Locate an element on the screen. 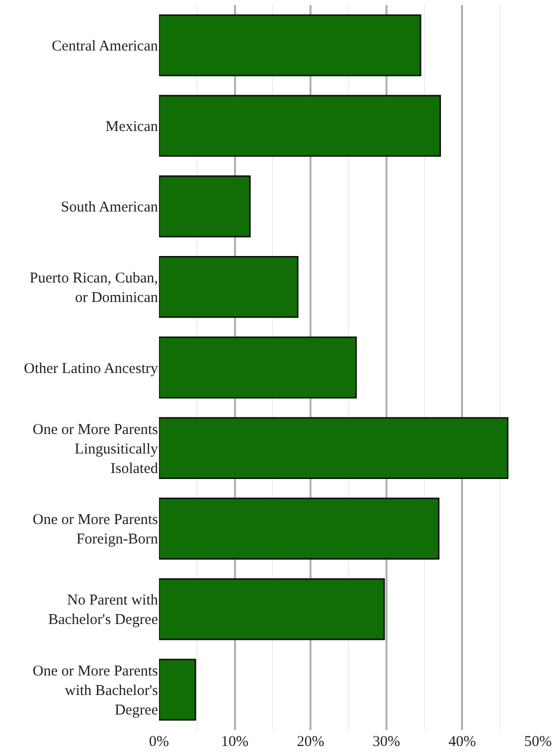  x-tick-label: 0% is located at coordinates (159, 742).